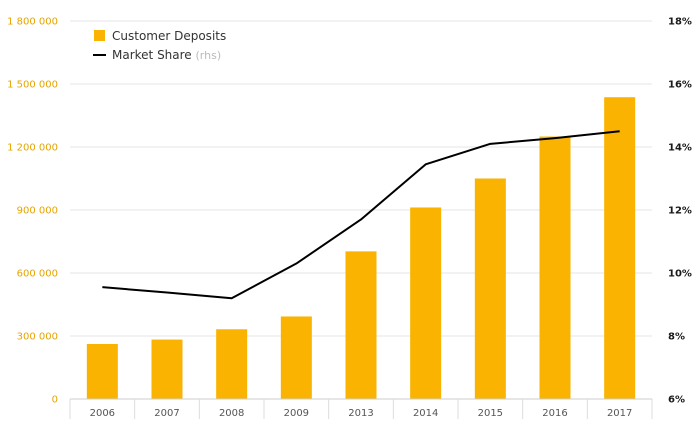  What do you see at coordinates (680, 211) in the screenshot?
I see `right-axis-tick-label: 12%` at bounding box center [680, 211].